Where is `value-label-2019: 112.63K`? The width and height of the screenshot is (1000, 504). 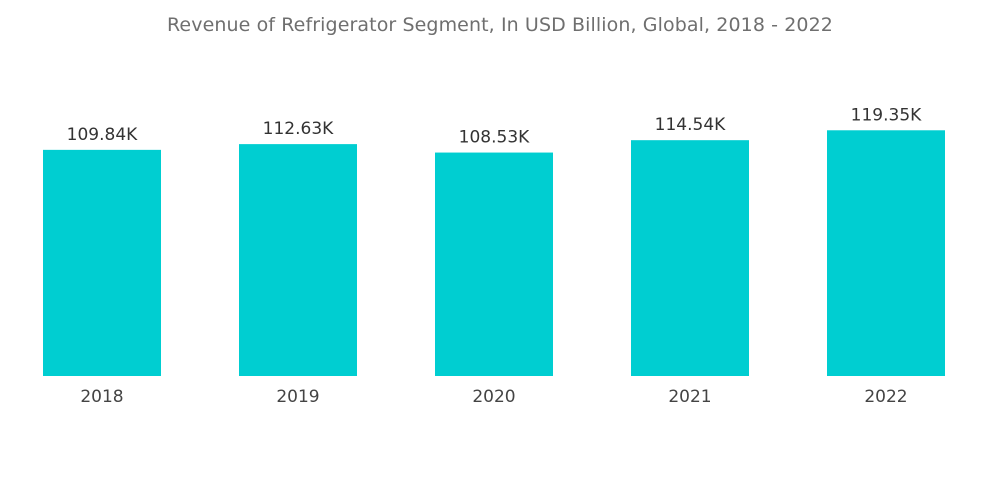
value-label-2019: 112.63K is located at coordinates (298, 129).